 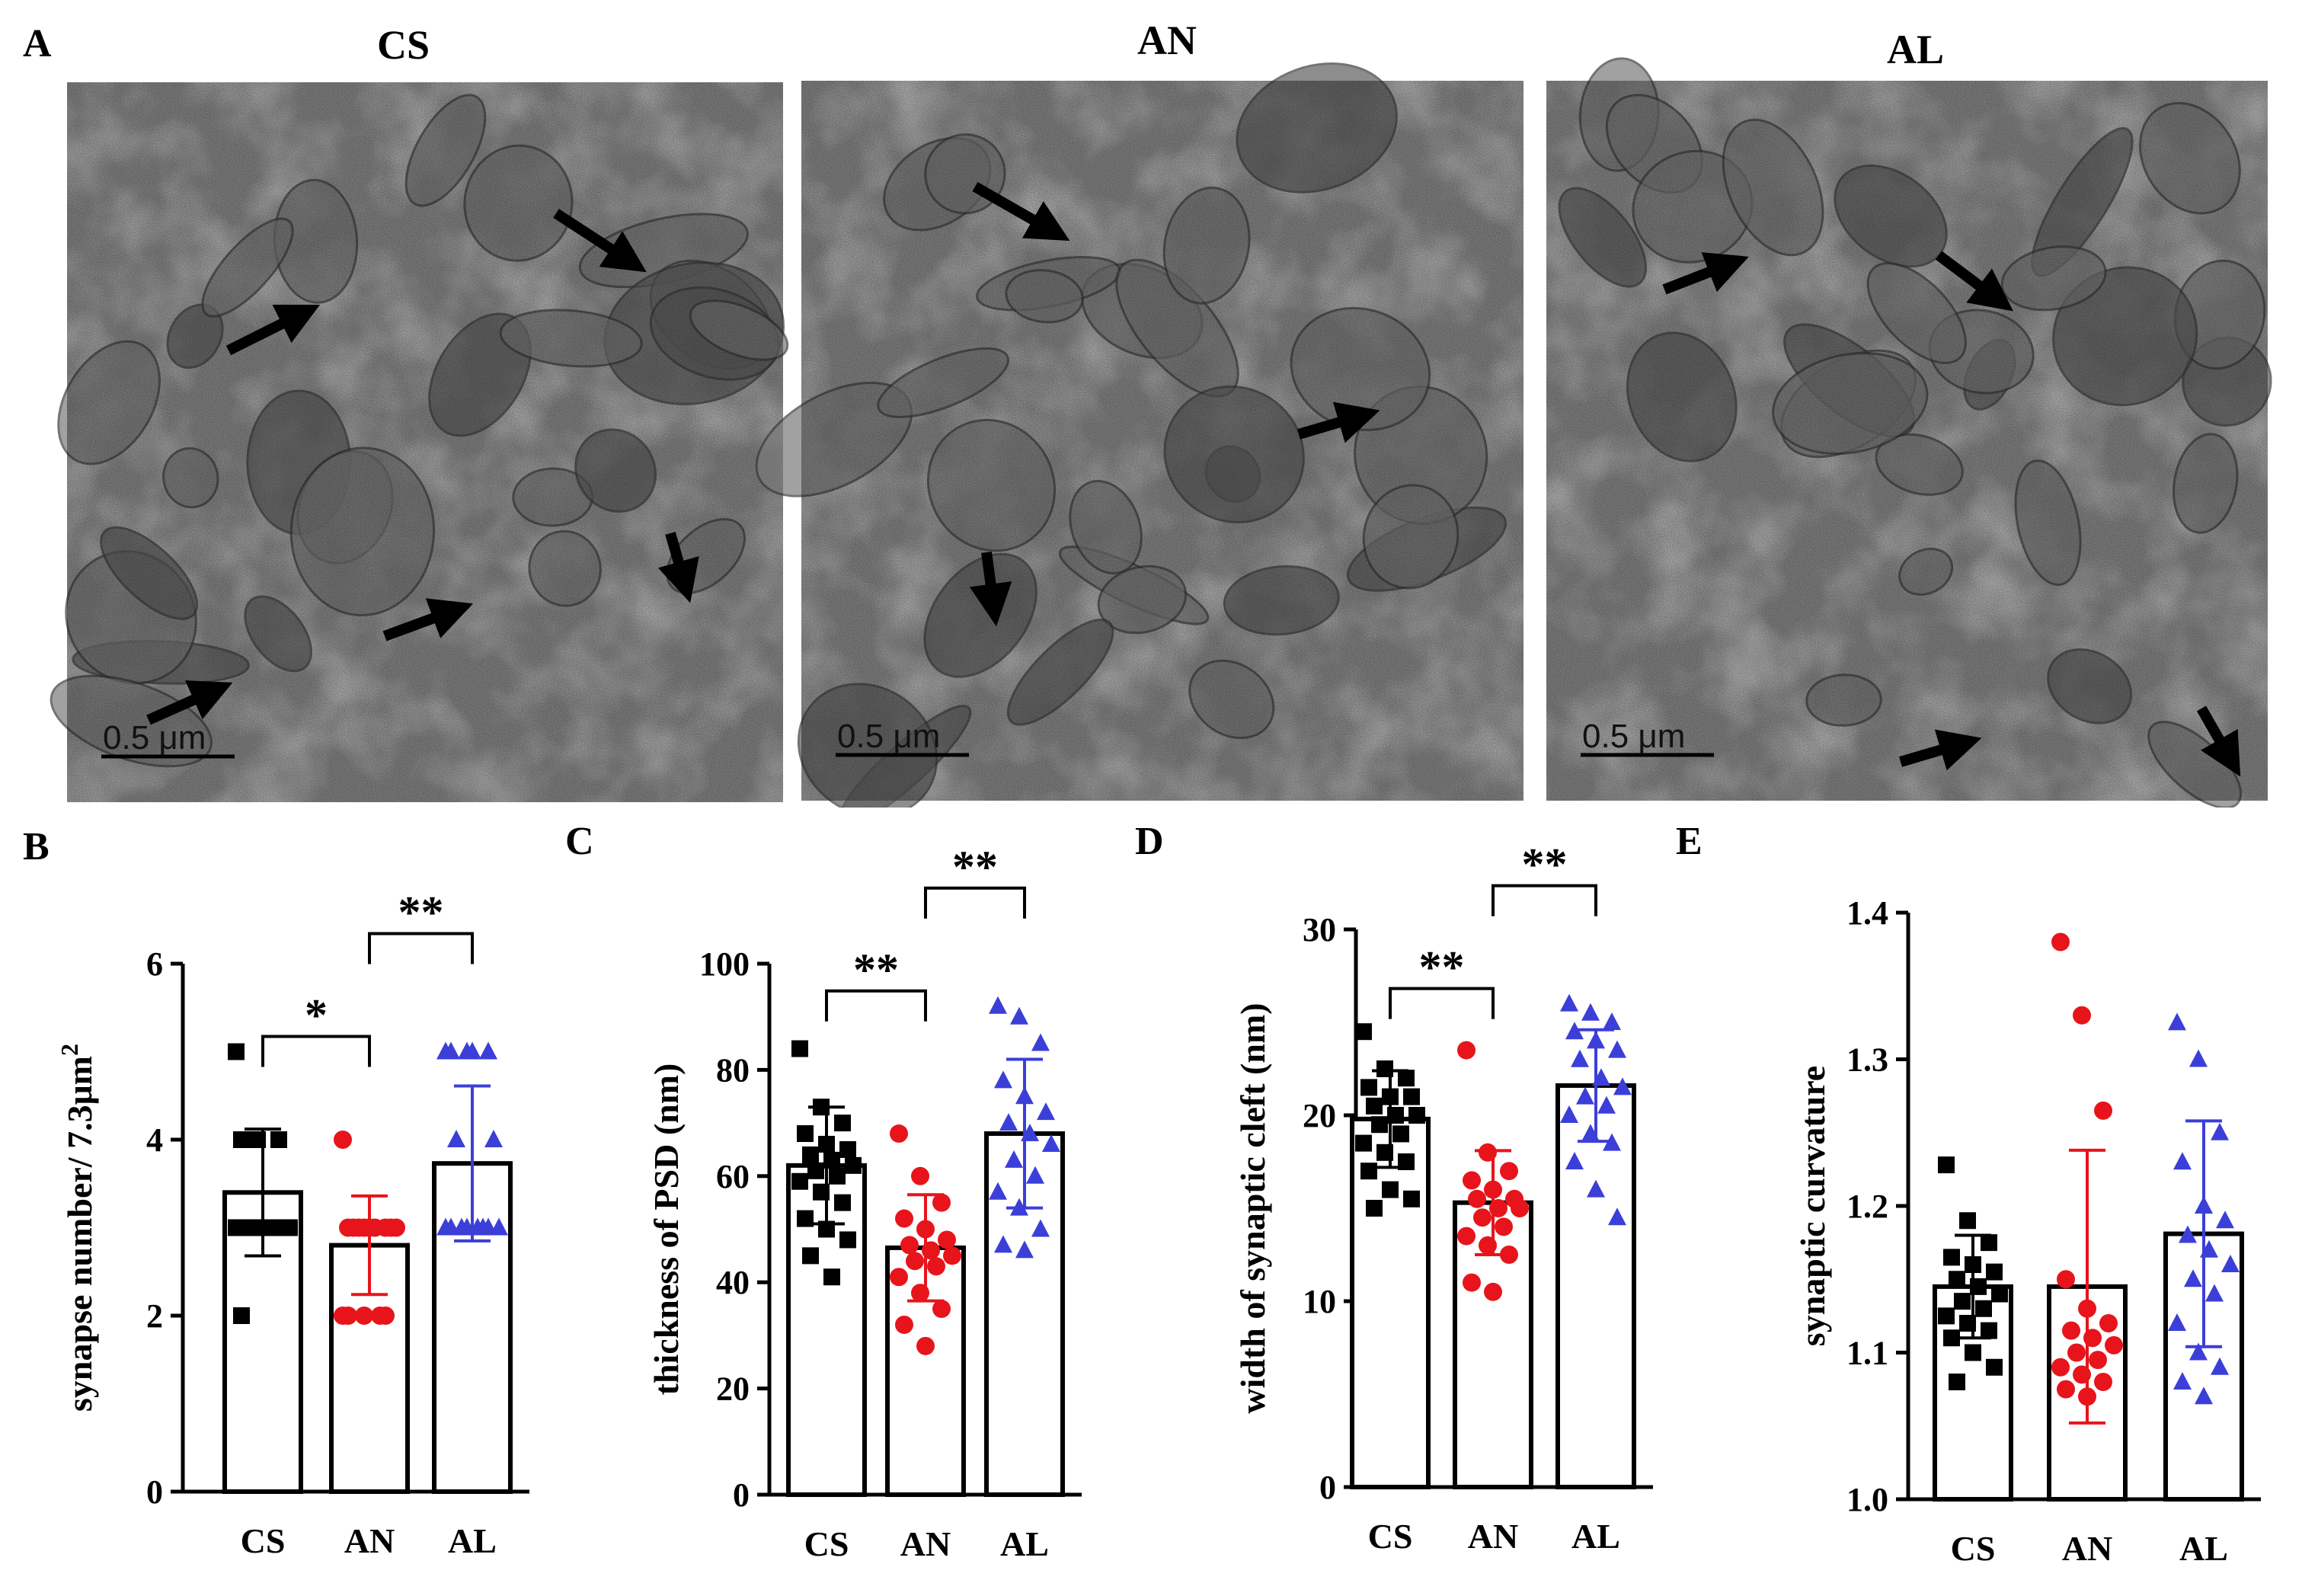 I want to click on y-tick-label: 0, so click(x=1327, y=1487).